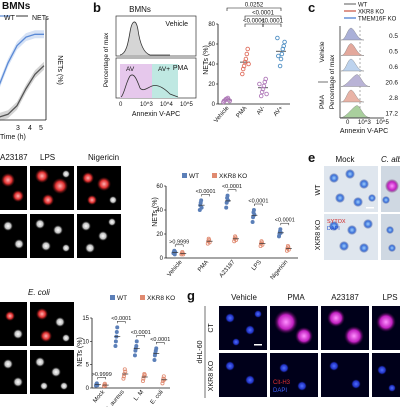 Image resolution: width=400 pixels, height=407 pixels. What do you see at coordinates (280, 391) in the screenshot?
I see `panel-g-stain-dapi: DAPI` at bounding box center [280, 391].